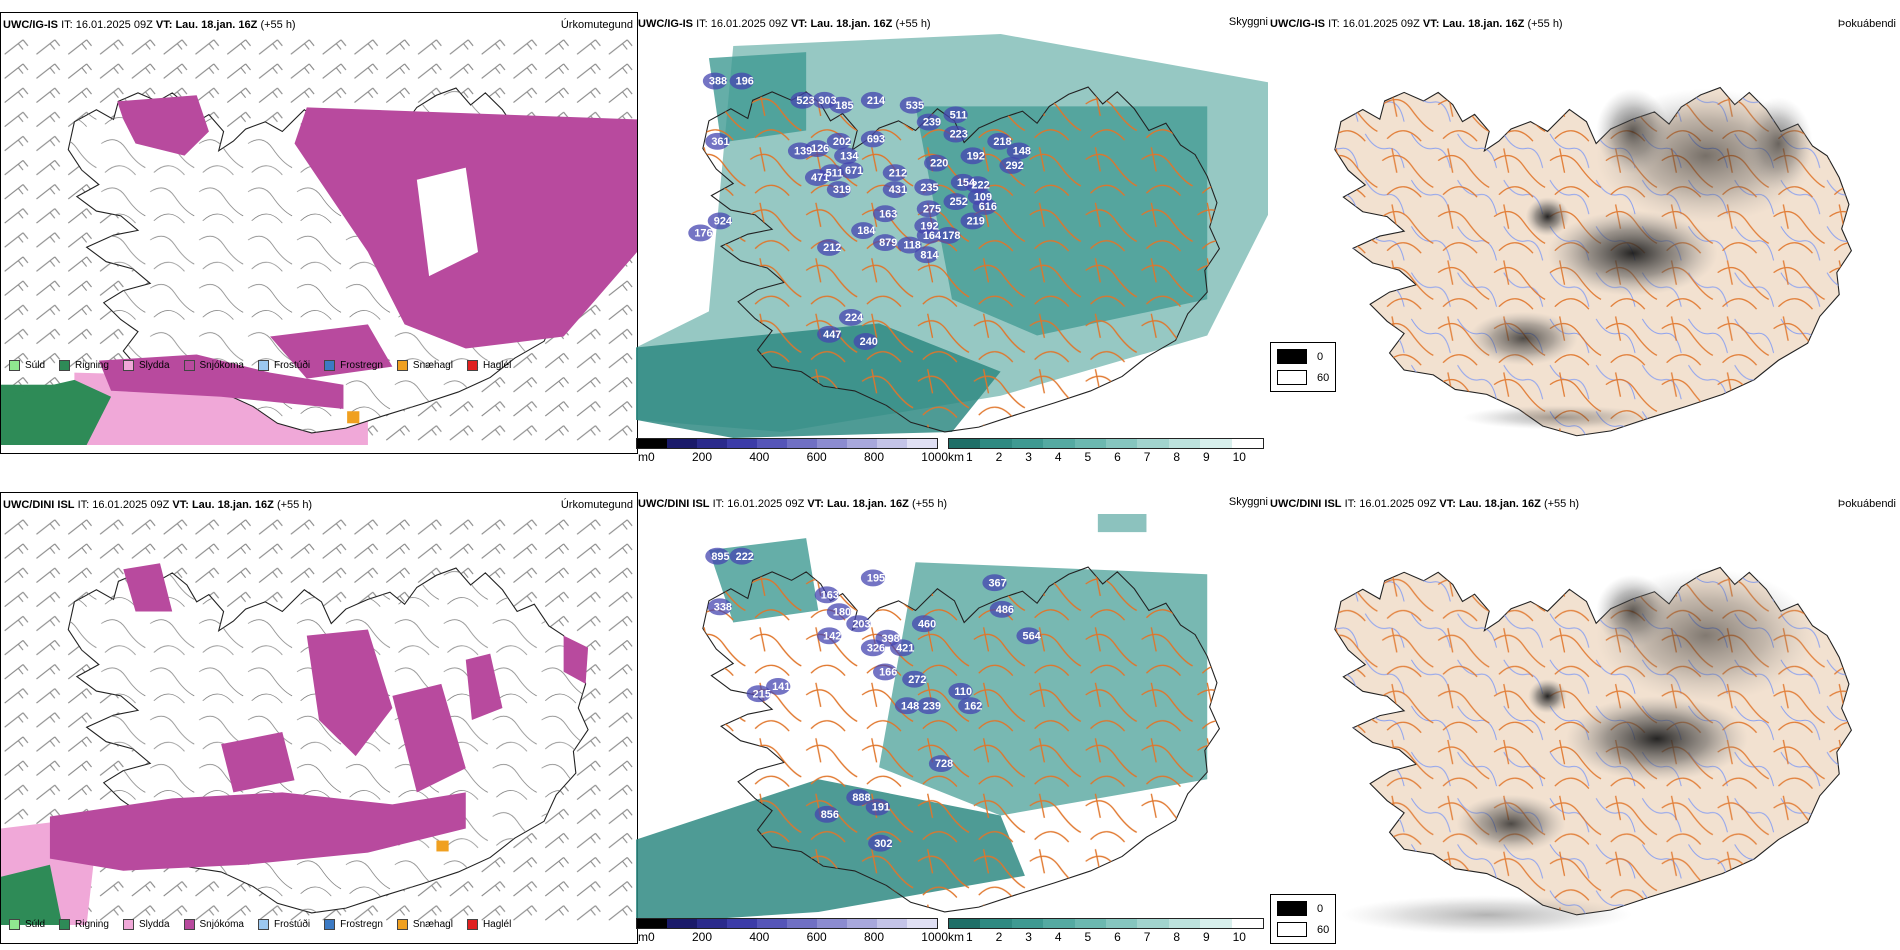 This screenshot has width=1900, height=950. Describe the element at coordinates (402, 365) in the screenshot. I see `swatch-snaehagl` at that location.